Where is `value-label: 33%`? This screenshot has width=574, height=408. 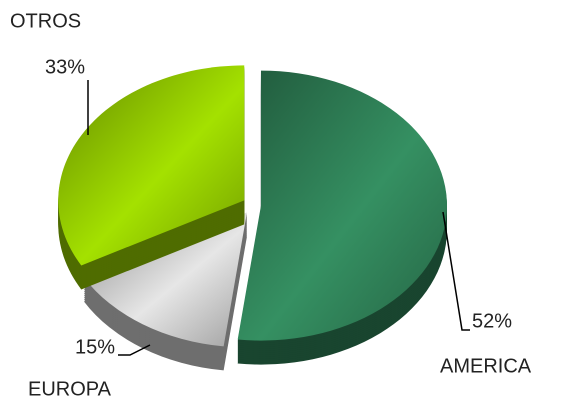
value-label: 33% is located at coordinates (65, 67).